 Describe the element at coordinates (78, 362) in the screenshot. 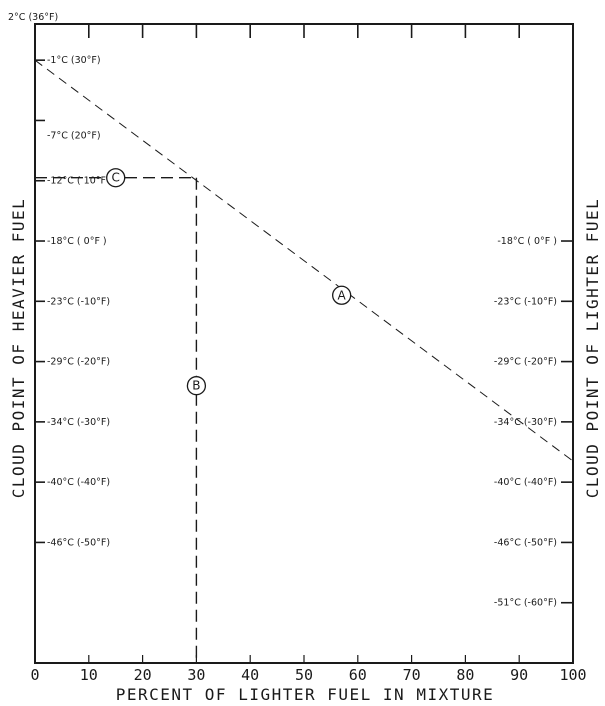

I see `left-tick-label-5: -29°C (-20°F)` at that location.